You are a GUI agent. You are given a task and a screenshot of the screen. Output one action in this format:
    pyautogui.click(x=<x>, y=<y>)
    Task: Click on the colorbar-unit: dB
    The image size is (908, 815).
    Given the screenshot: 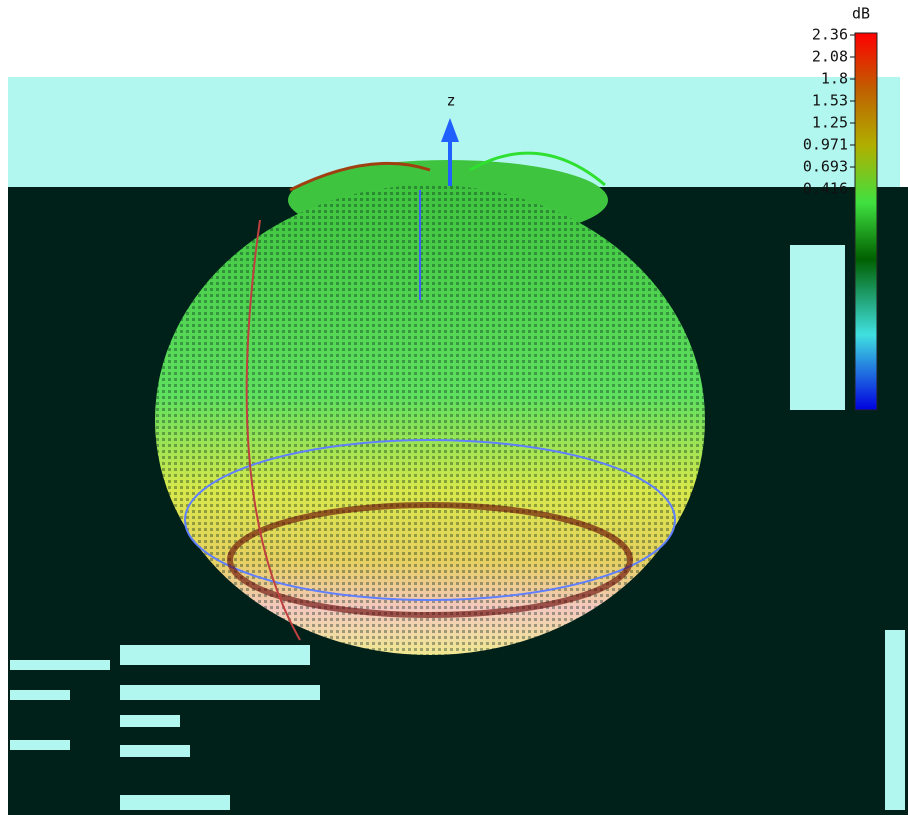 What is the action you would take?
    pyautogui.click(x=861, y=14)
    